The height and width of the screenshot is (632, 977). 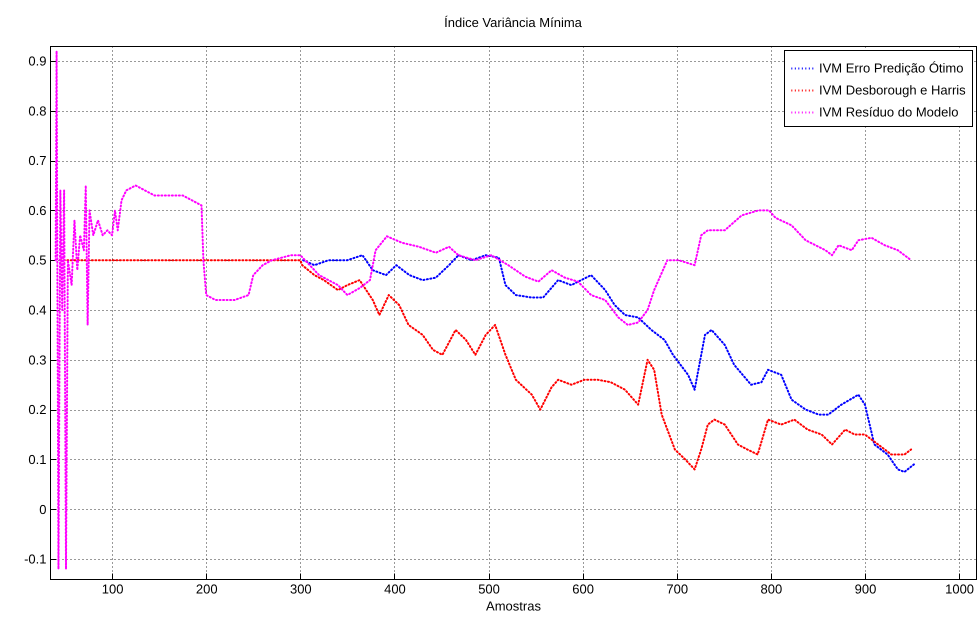 What do you see at coordinates (37, 60) in the screenshot?
I see `y-tick-label: 0.9` at bounding box center [37, 60].